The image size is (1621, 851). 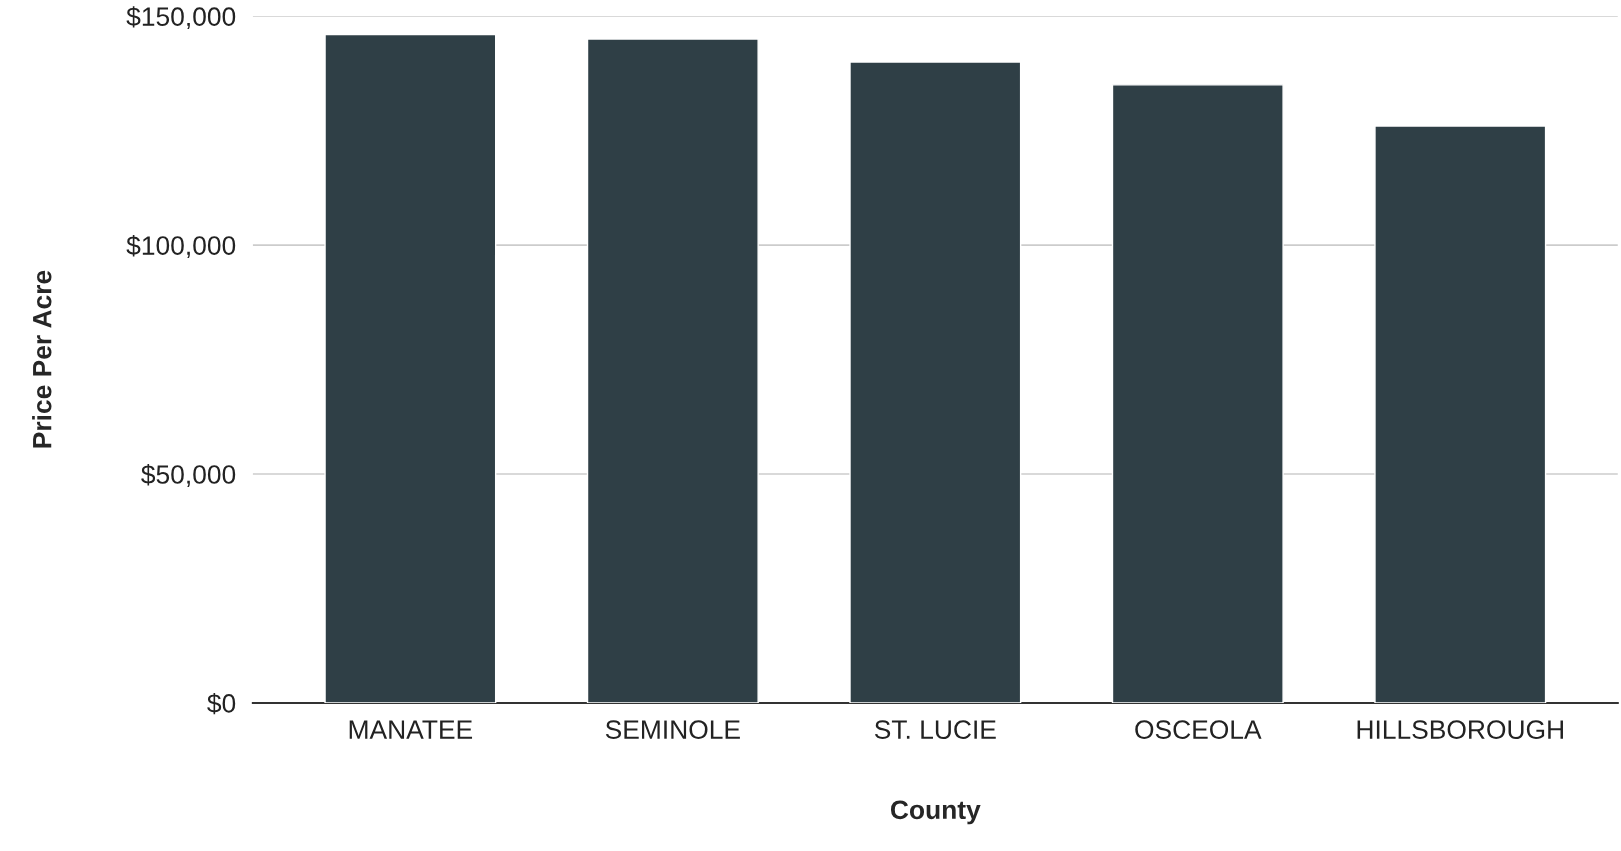 What do you see at coordinates (1460, 729) in the screenshot?
I see `x-tick-label: HILLSBOROUGH` at bounding box center [1460, 729].